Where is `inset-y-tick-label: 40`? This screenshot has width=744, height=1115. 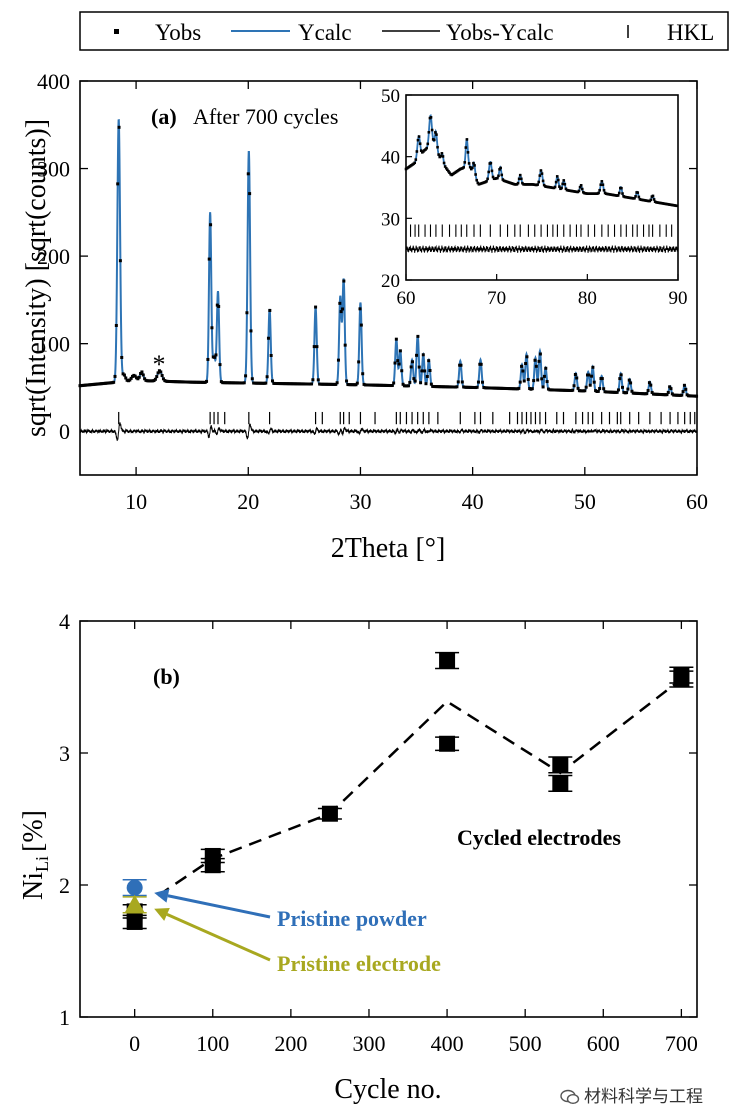 inset-y-tick-label: 40 is located at coordinates (390, 158).